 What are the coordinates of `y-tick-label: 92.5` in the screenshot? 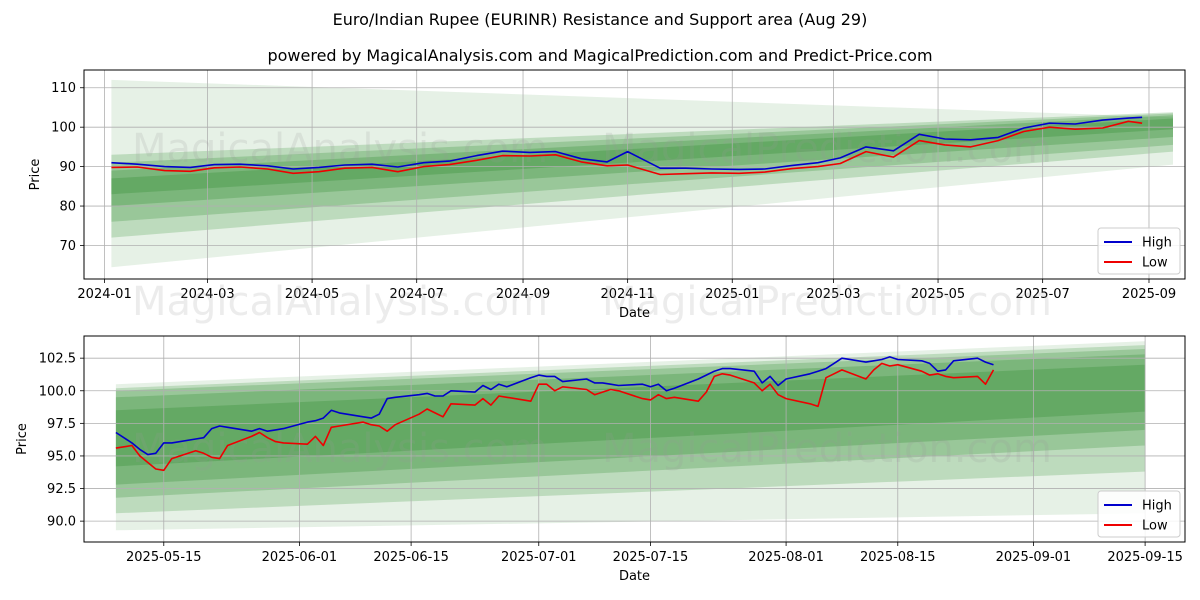 It's located at (61, 489).